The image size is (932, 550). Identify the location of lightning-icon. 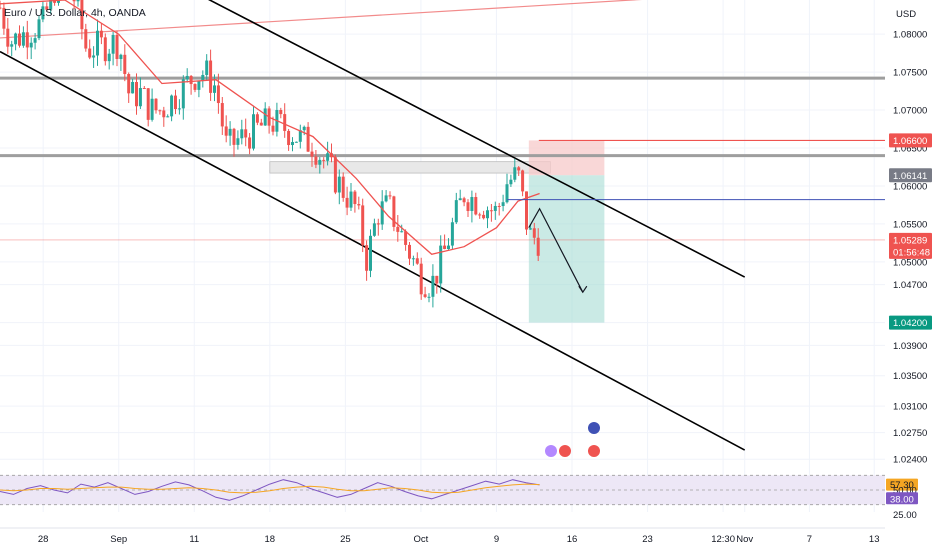
(551, 451).